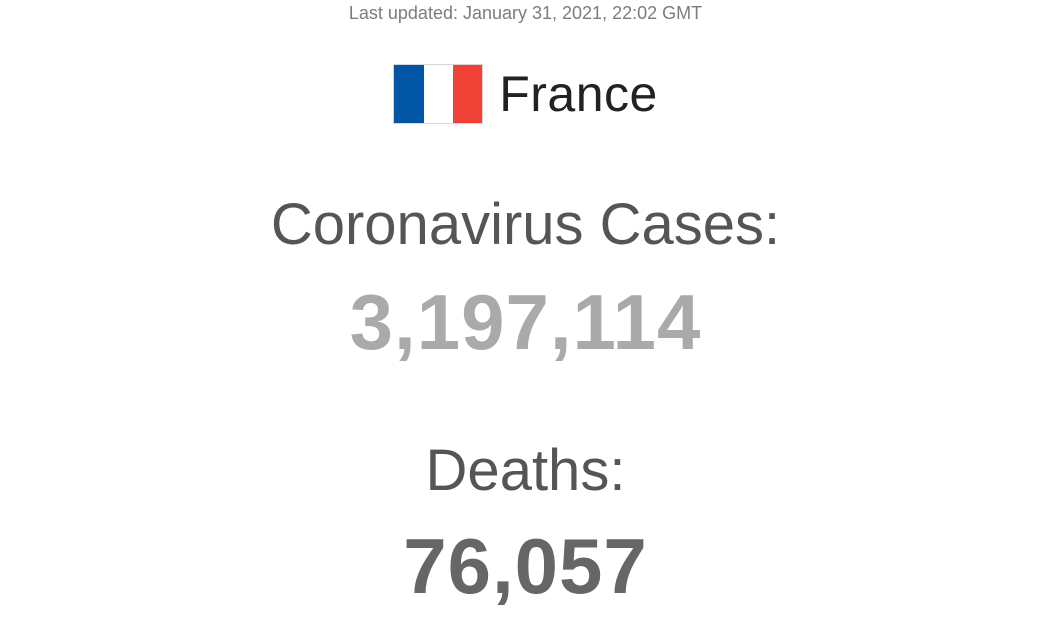 This screenshot has width=1051, height=625. What do you see at coordinates (578, 94) in the screenshot?
I see `country-name: France` at bounding box center [578, 94].